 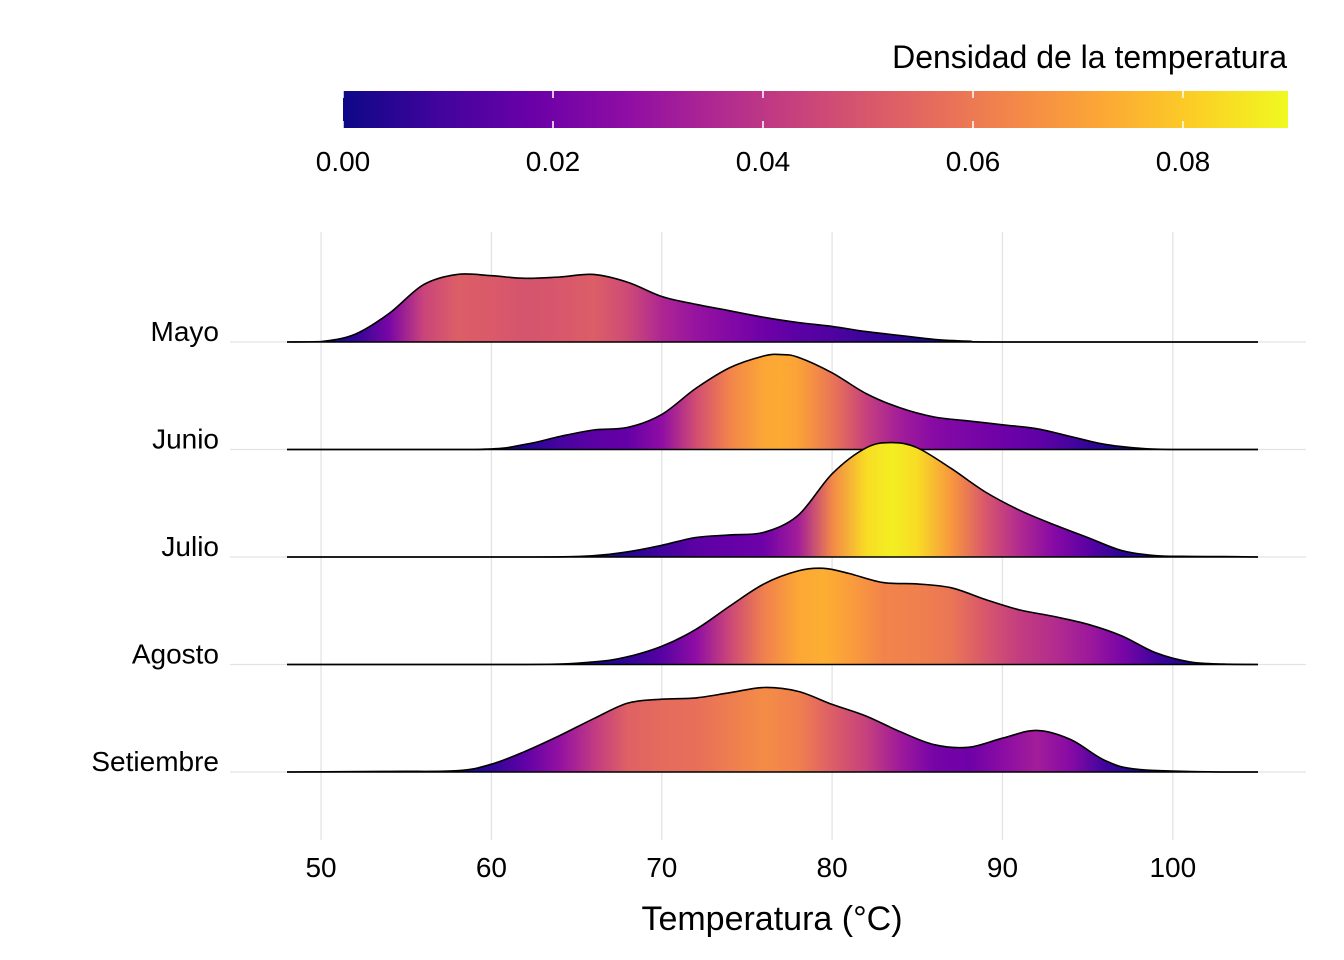 What do you see at coordinates (771, 919) in the screenshot?
I see `x-axis-title: Temperatura (°C)` at bounding box center [771, 919].